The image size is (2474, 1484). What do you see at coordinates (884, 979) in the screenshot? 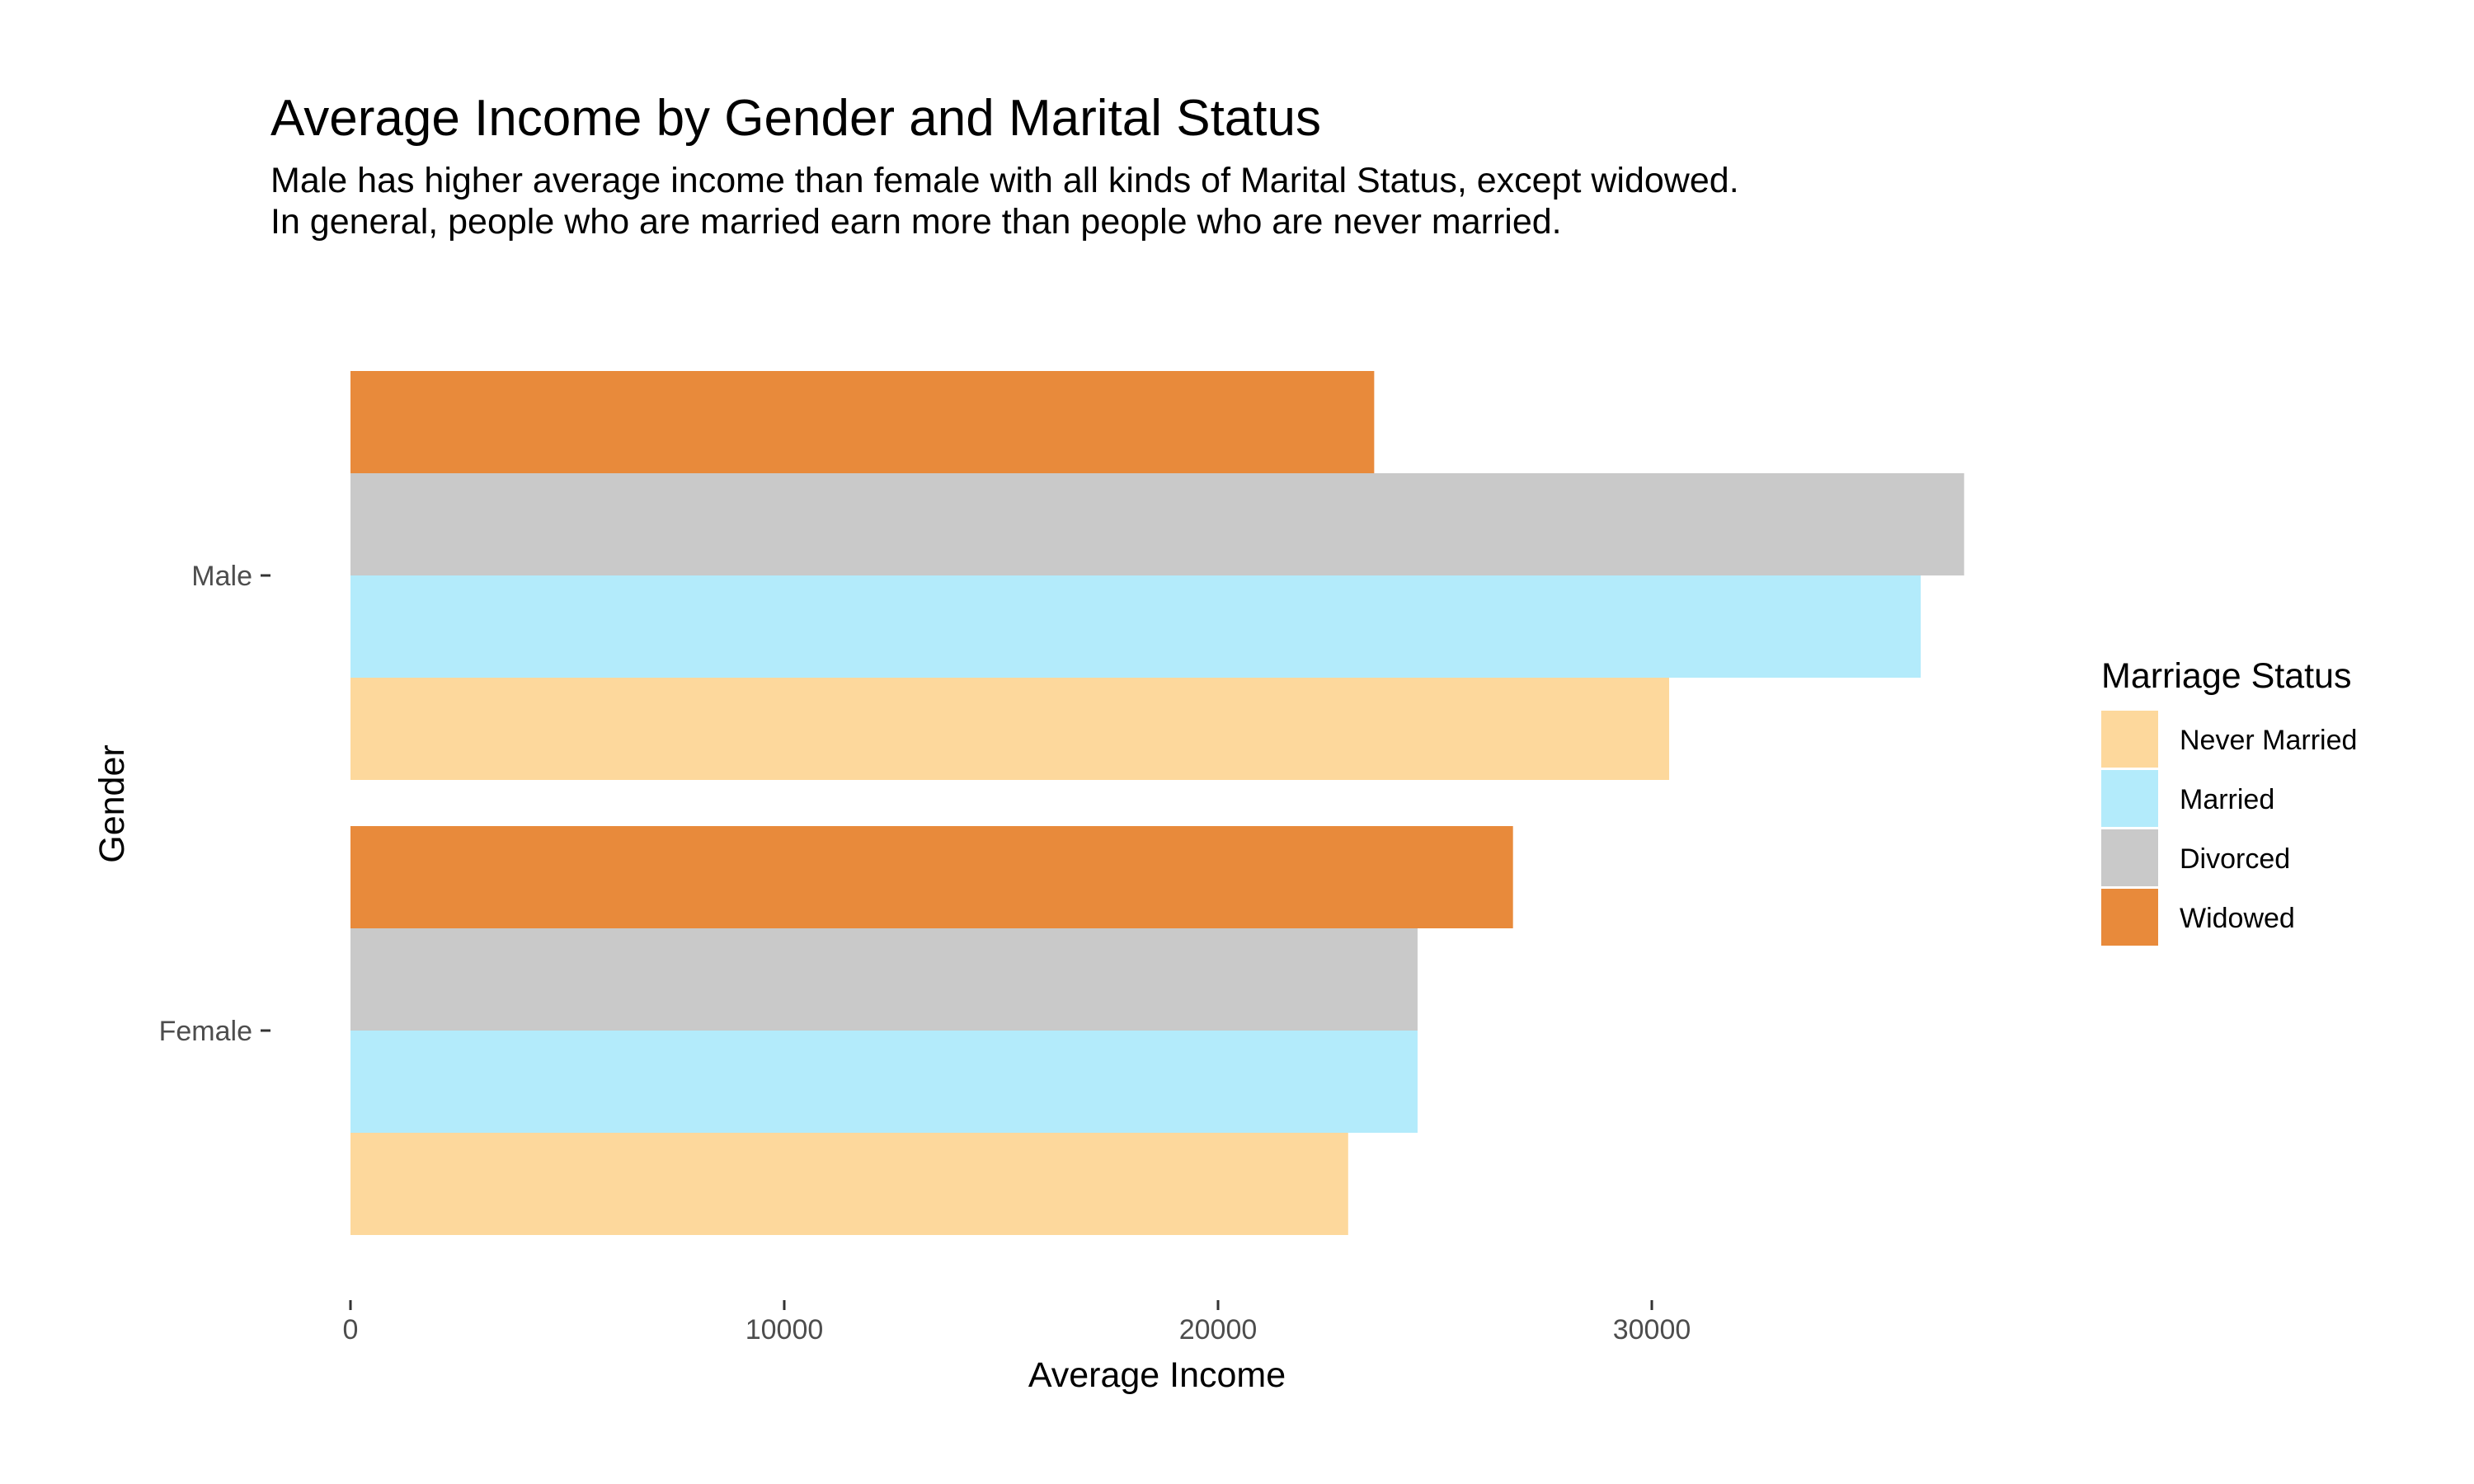
I see `bar-female-divorced` at bounding box center [884, 979].